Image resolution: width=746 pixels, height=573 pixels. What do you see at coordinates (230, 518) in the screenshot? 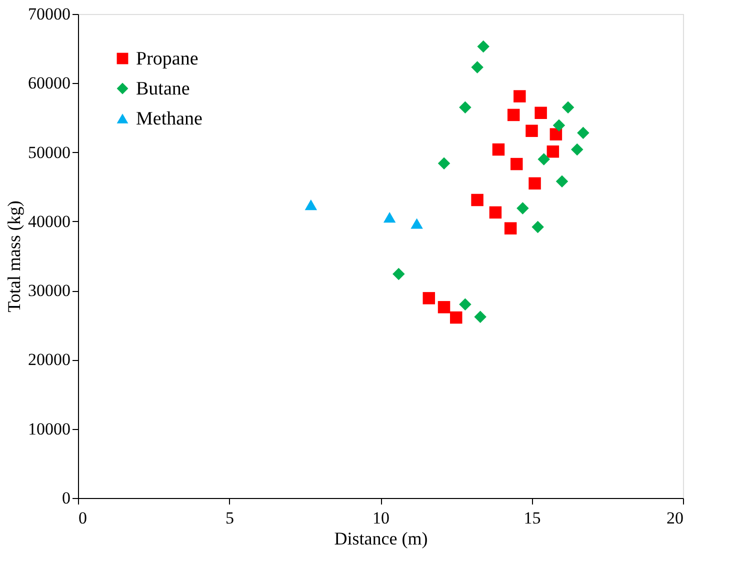
I see `x-tick-label: 5` at bounding box center [230, 518].